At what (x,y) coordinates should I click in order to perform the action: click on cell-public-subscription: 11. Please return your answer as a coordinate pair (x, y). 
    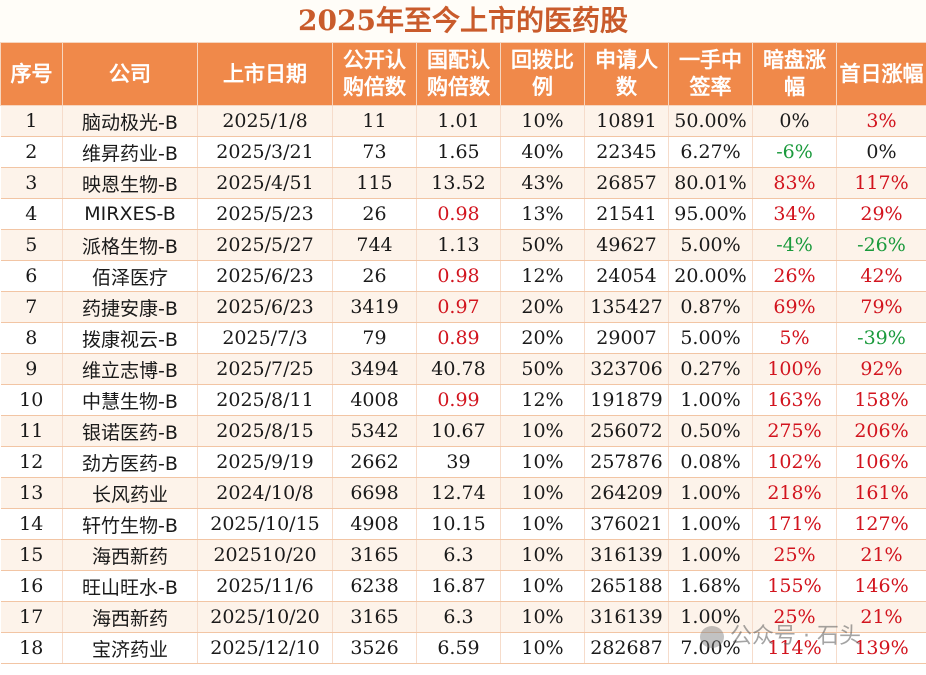
    Looking at the image, I should click on (374, 121).